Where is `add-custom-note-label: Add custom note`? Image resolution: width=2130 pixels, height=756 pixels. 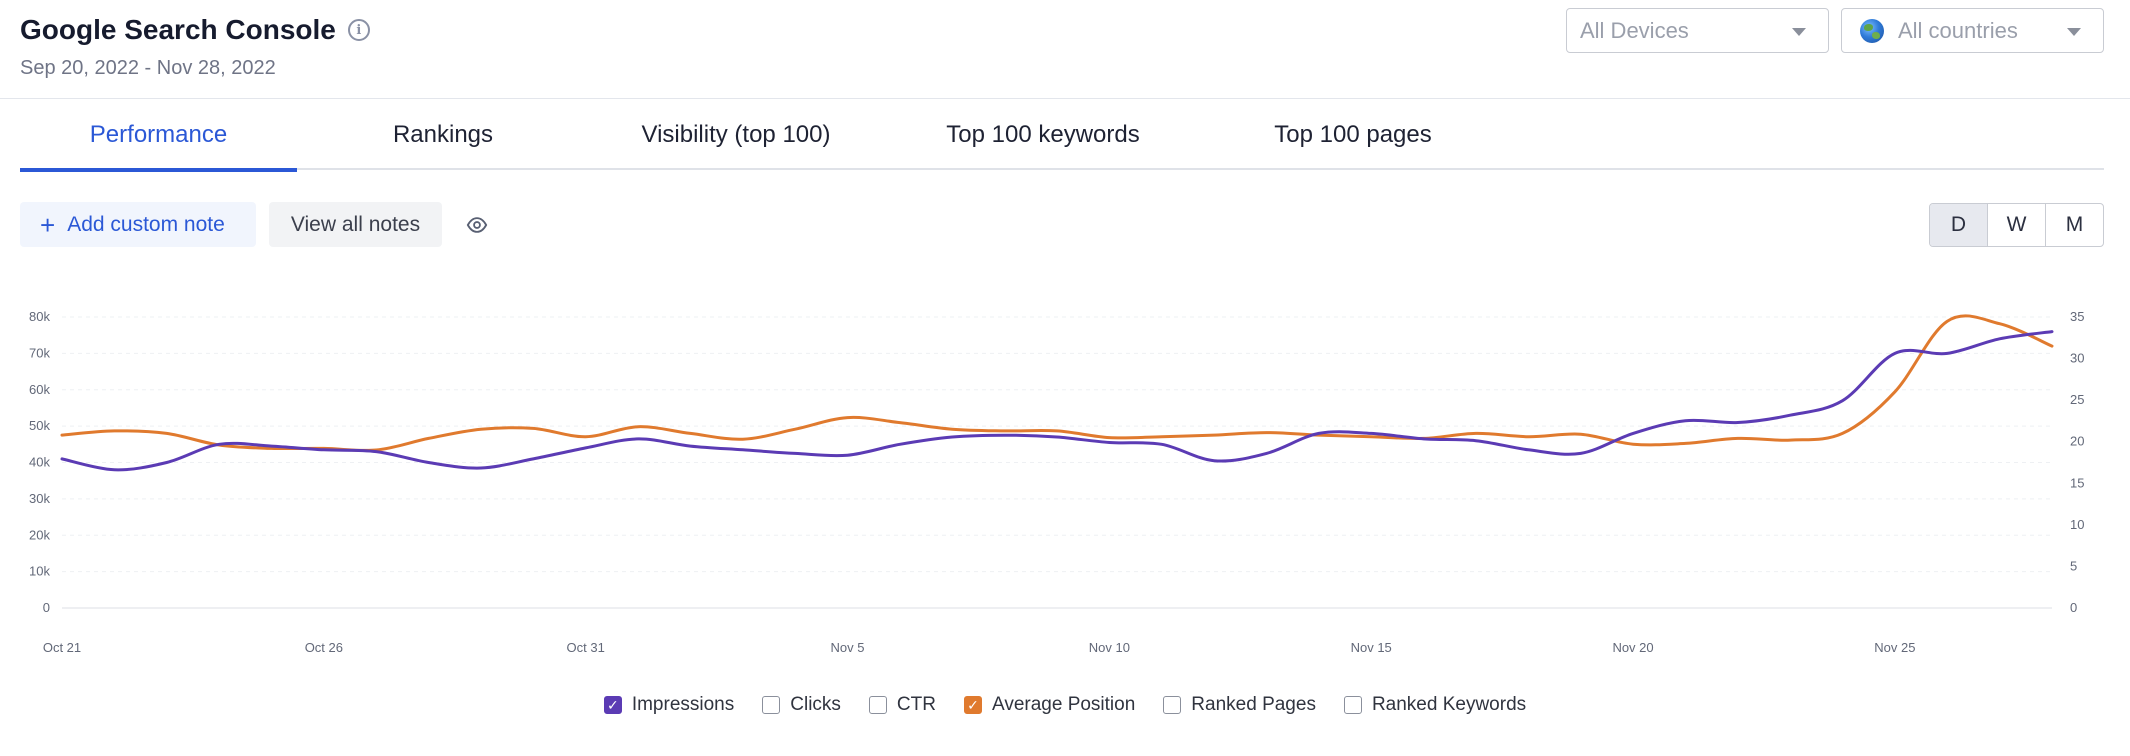
add-custom-note-label: Add custom note is located at coordinates (146, 224).